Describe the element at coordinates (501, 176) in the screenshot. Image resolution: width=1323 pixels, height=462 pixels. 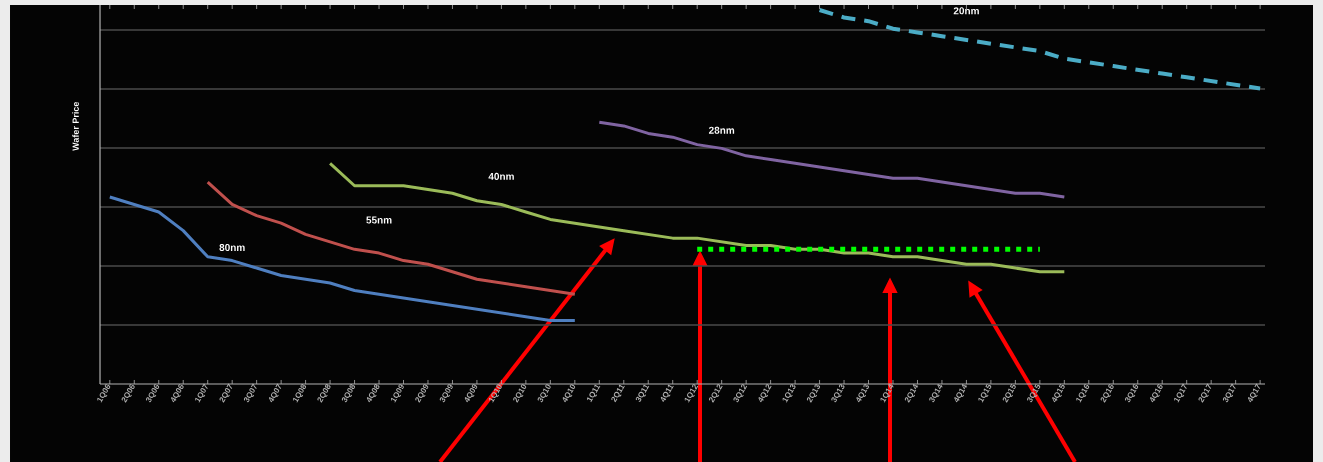
I see `text: 40nm` at that location.